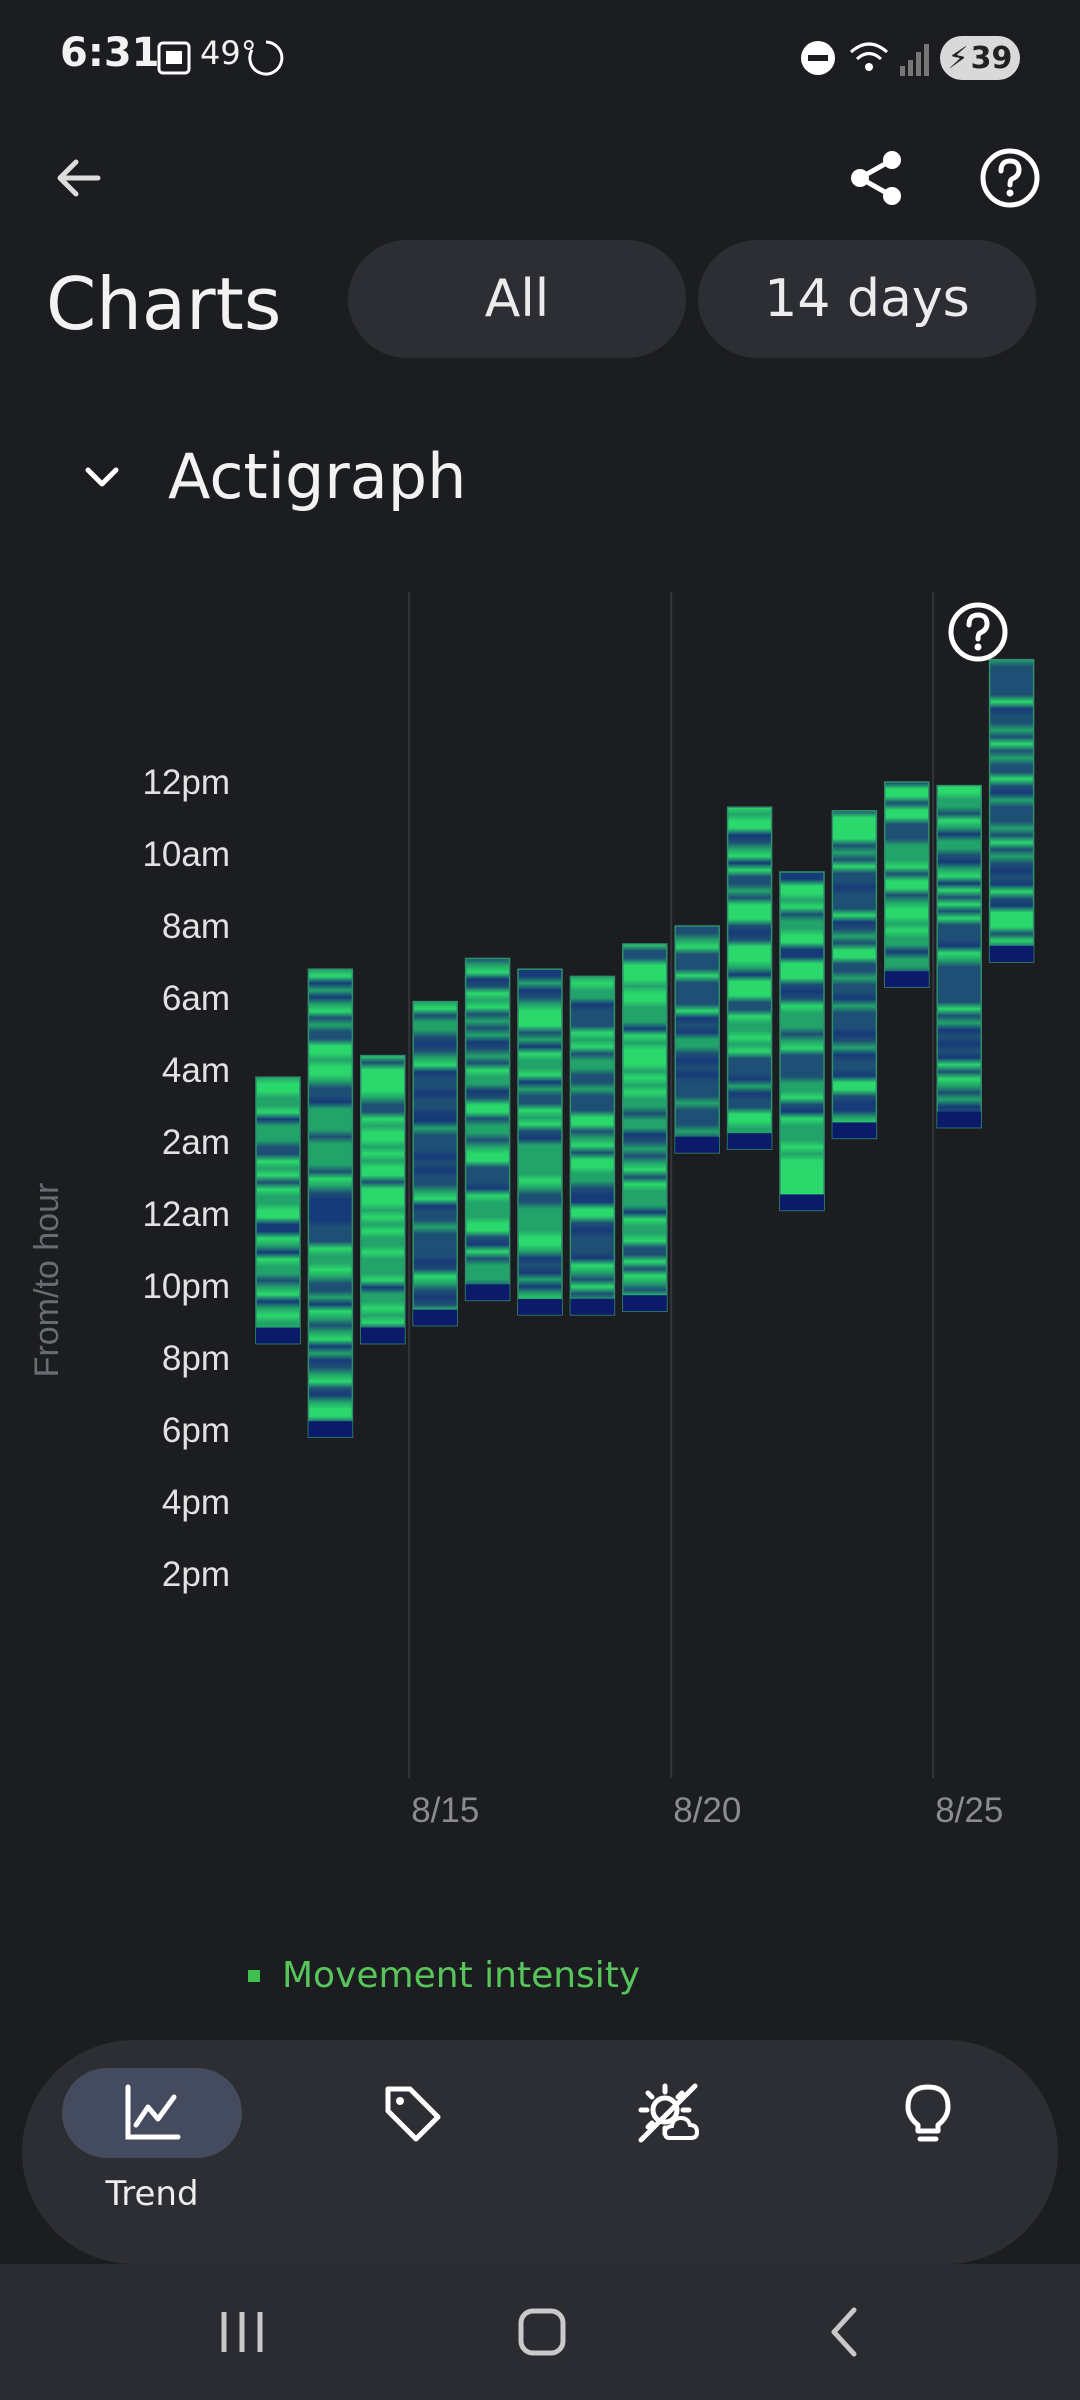 This screenshot has height=2400, width=1080. What do you see at coordinates (196, 998) in the screenshot?
I see `y-tick-label: 6am` at bounding box center [196, 998].